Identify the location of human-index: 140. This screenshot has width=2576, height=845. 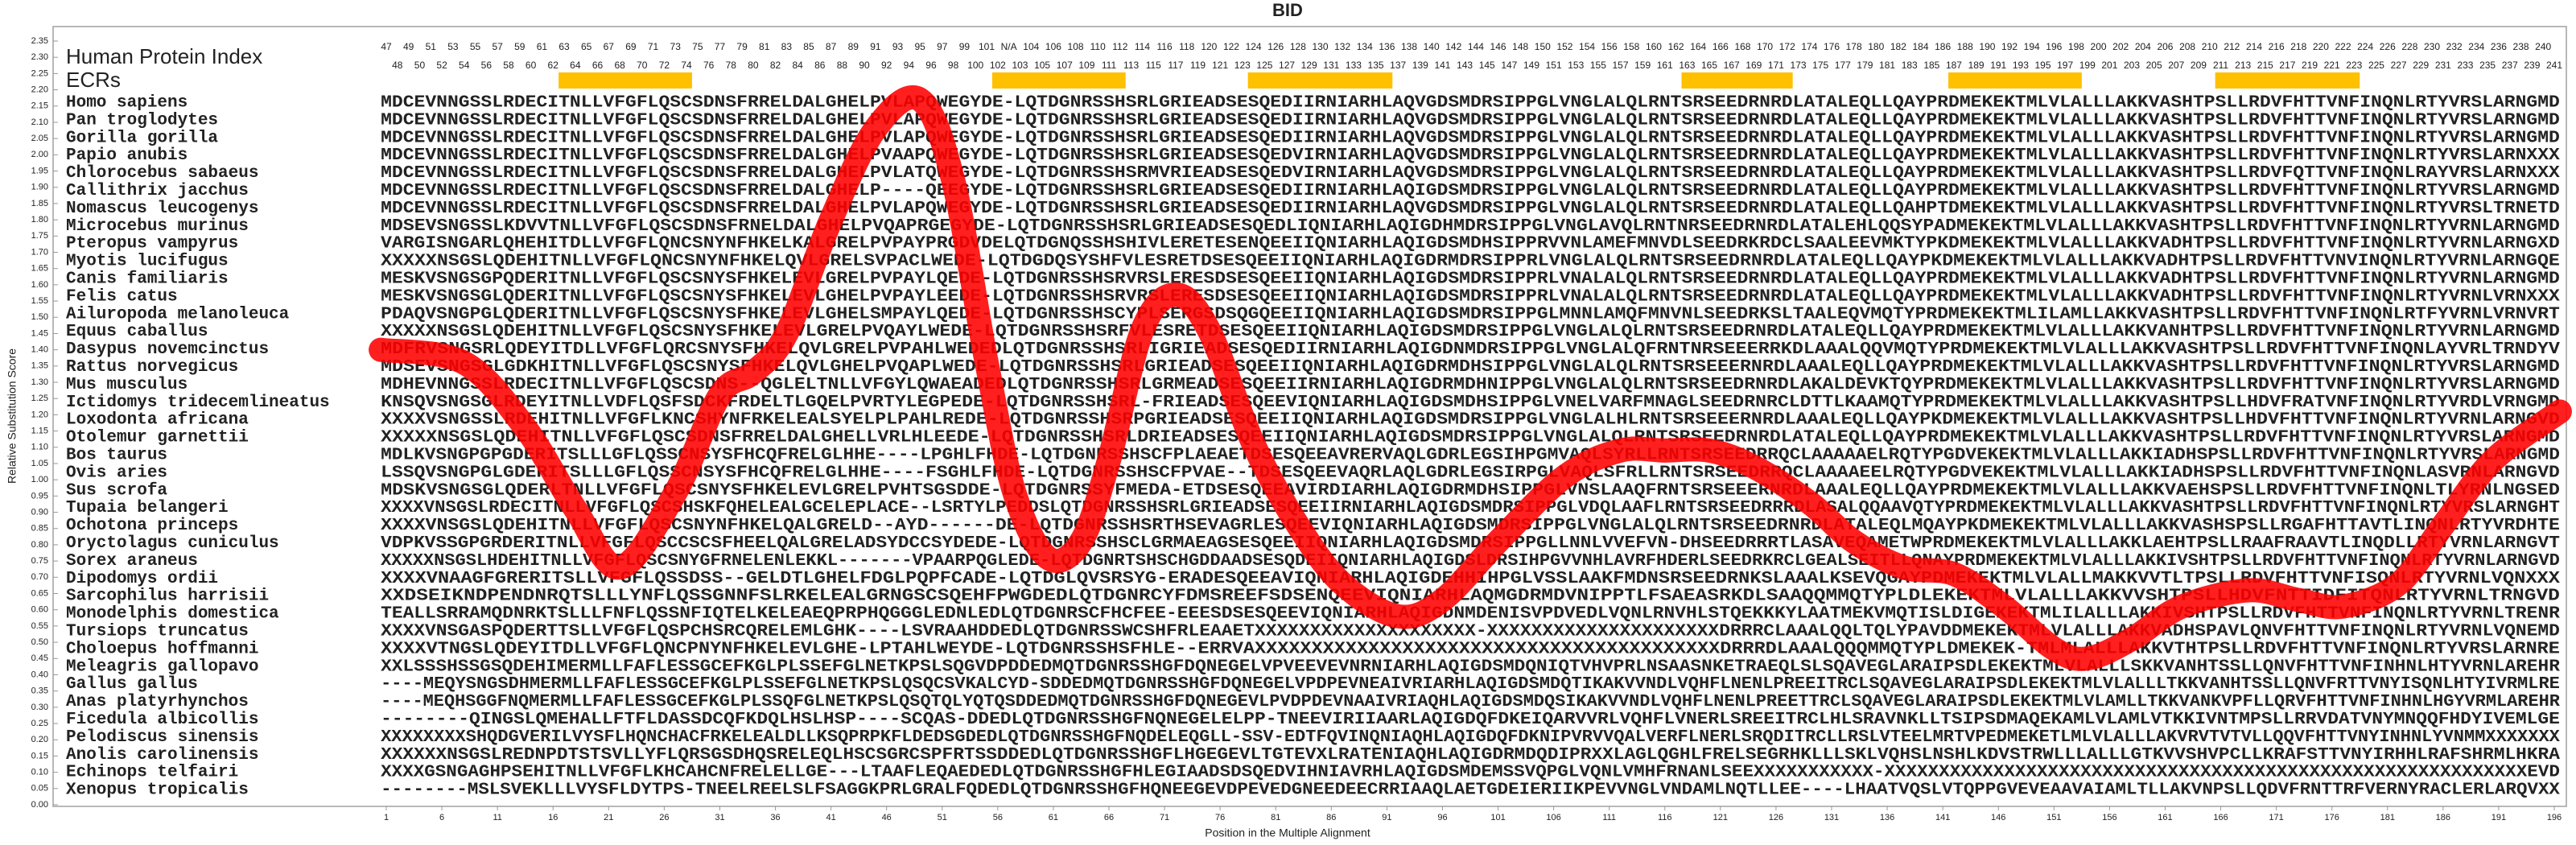
(1432, 46).